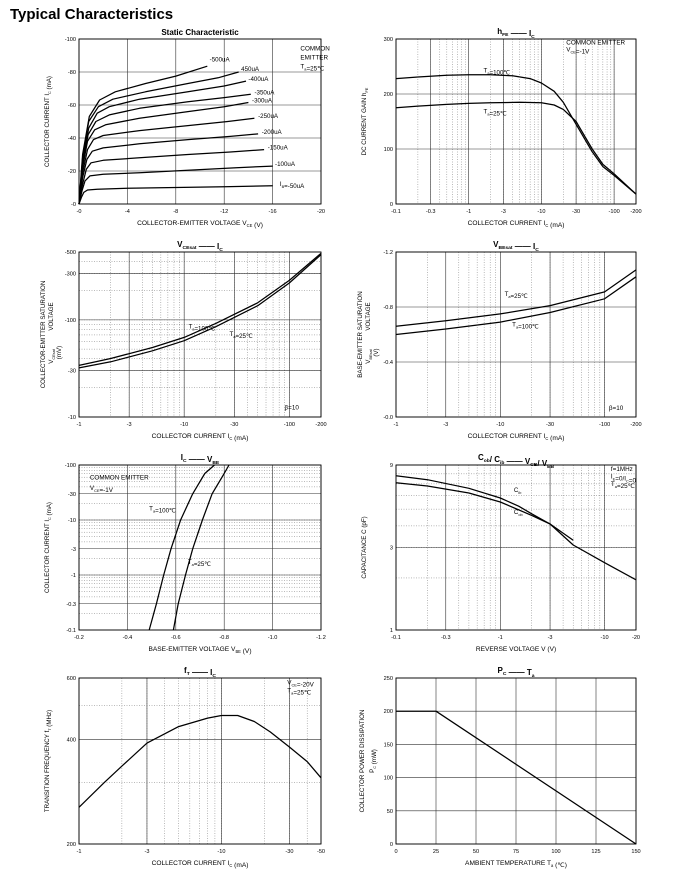  I want to click on y-axis-unit: PC (mW), so click(373, 761).